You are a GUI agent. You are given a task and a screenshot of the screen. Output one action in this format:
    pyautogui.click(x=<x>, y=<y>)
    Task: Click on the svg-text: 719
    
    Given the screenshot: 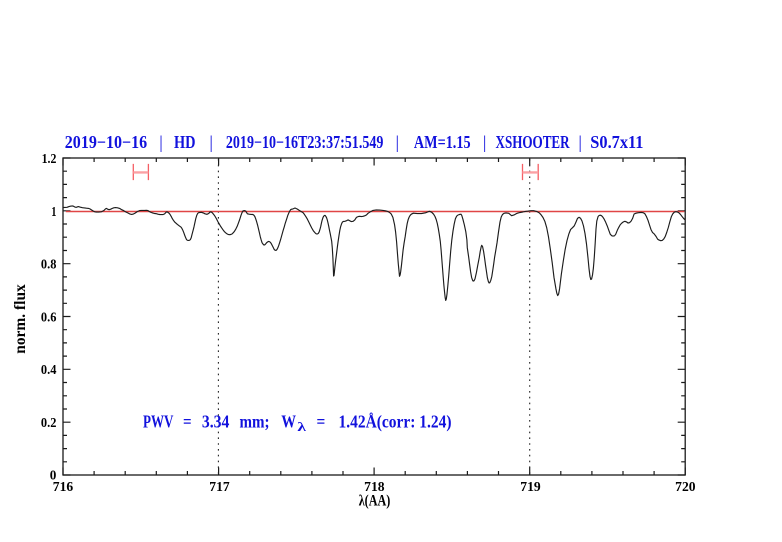 What is the action you would take?
    pyautogui.click(x=530, y=486)
    